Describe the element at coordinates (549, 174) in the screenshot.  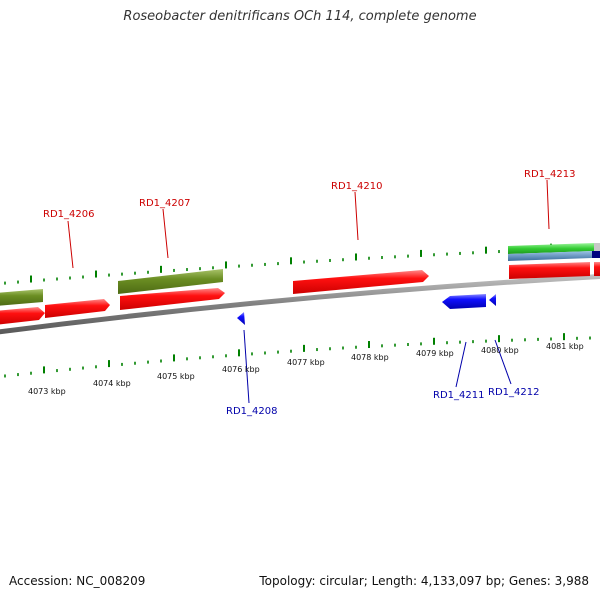
I see `gene-label-rd1-4213: RD1_4213` at that location.